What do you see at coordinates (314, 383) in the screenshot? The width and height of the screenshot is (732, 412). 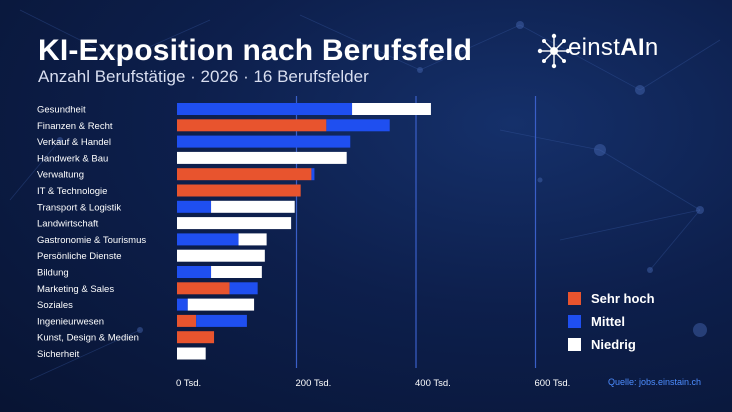 I see `x-tick-label-200: 200 Tsd.` at bounding box center [314, 383].